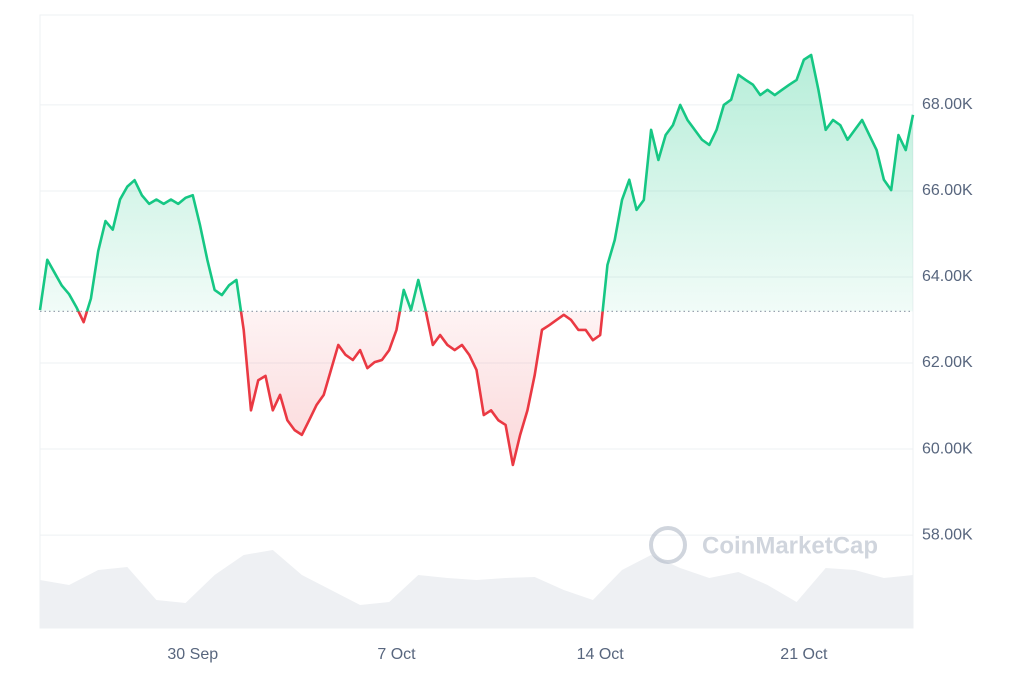 The height and width of the screenshot is (683, 1024). Describe the element at coordinates (804, 654) in the screenshot. I see `x-tick-label: 21 Oct` at that location.